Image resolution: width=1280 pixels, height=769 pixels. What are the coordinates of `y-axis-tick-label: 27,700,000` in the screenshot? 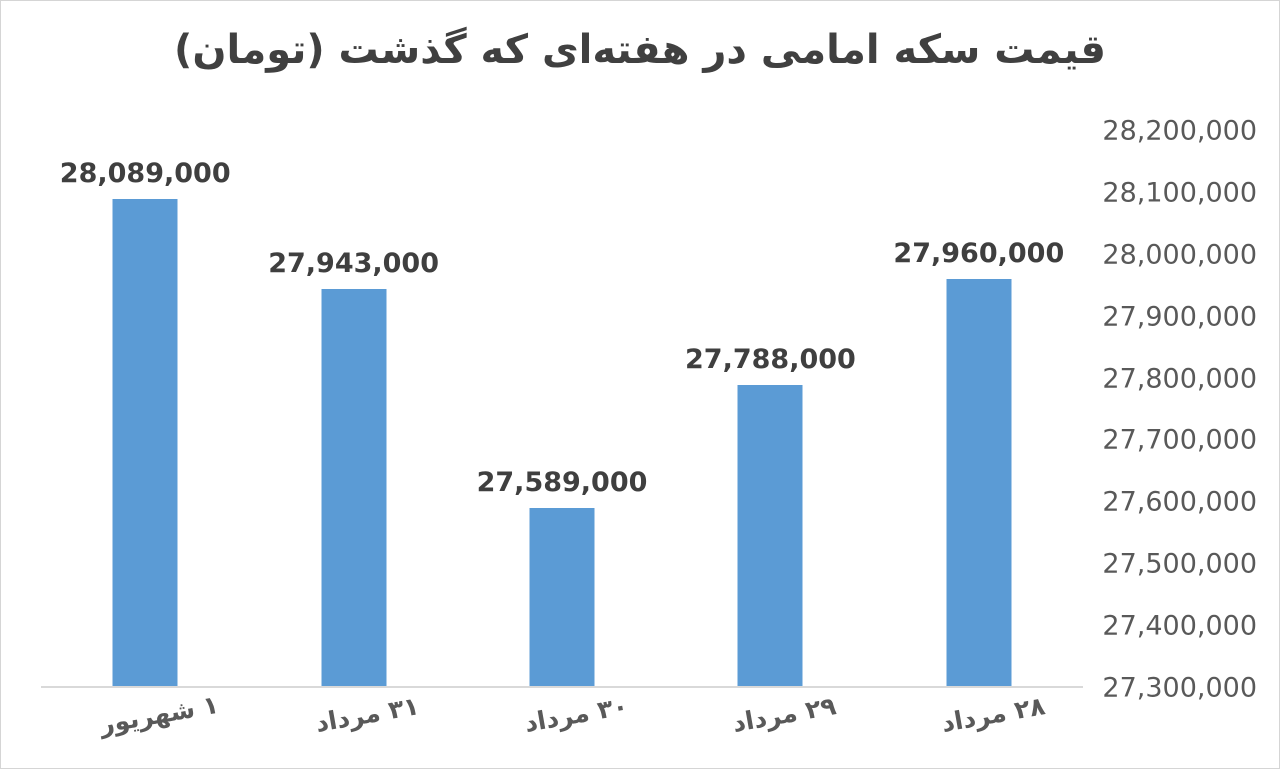 It's located at (1179, 440).